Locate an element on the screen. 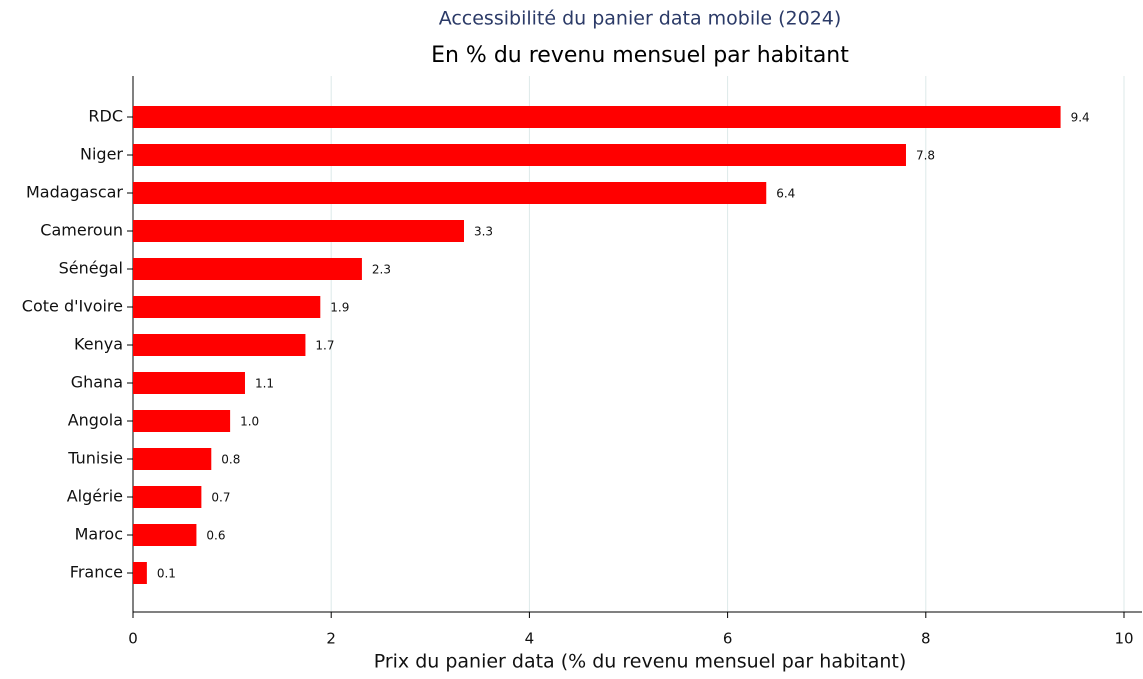  value-label: 2.3 is located at coordinates (381, 270).